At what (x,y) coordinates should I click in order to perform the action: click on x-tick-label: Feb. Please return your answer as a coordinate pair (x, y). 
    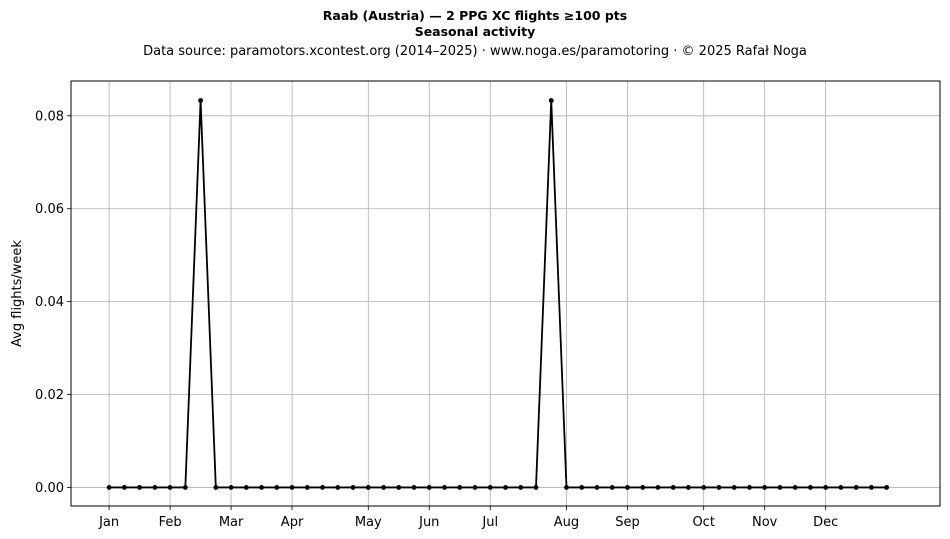
    Looking at the image, I should click on (170, 522).